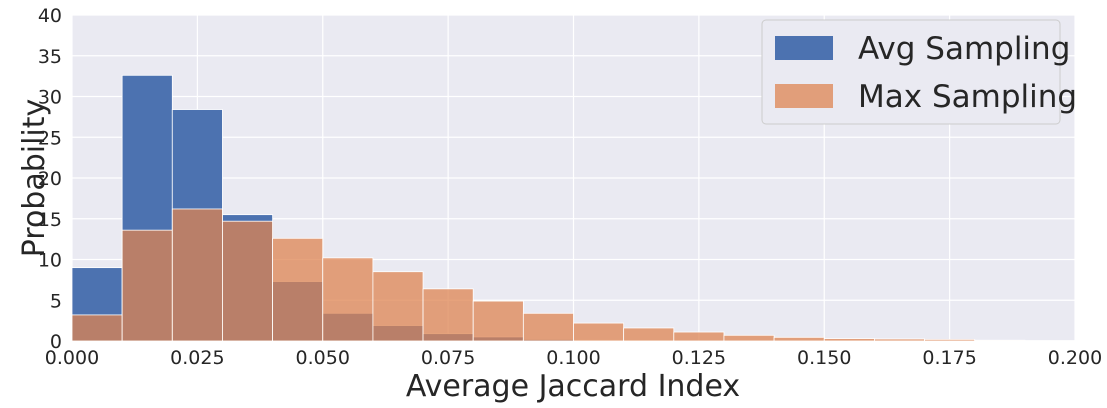 Image resolution: width=1107 pixels, height=408 pixels. What do you see at coordinates (50, 98) in the screenshot?
I see `y-tick-label: 30` at bounding box center [50, 98].